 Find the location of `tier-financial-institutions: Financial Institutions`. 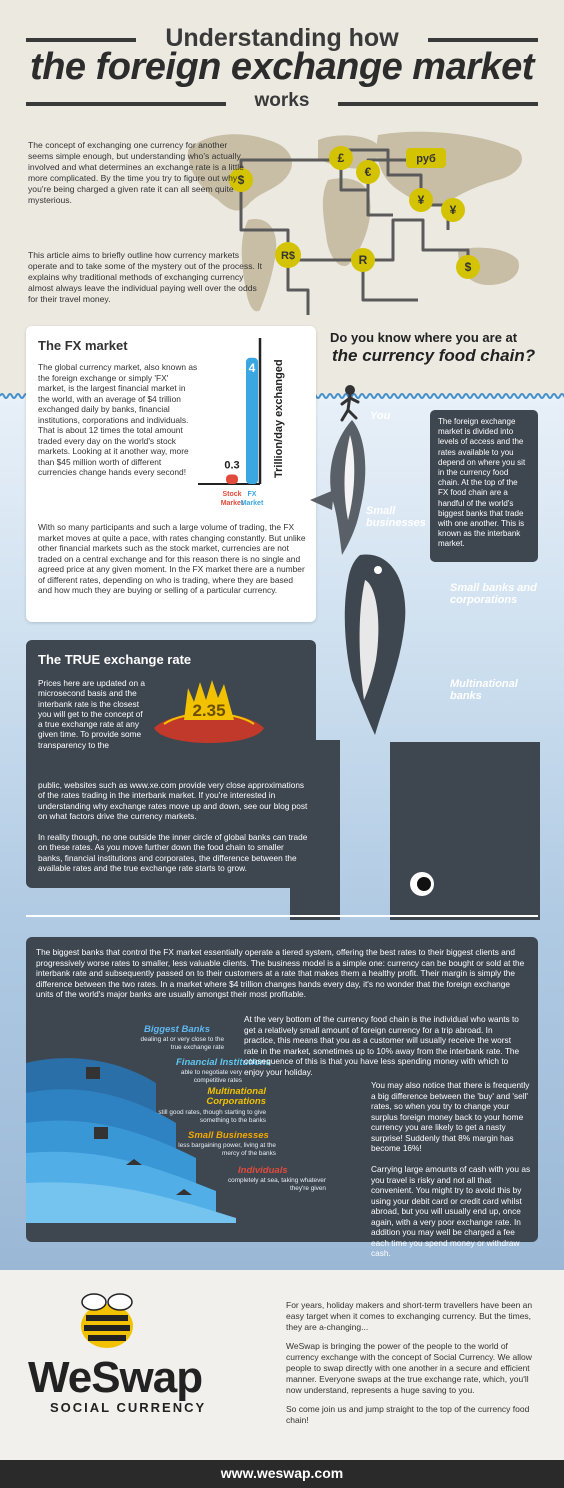

tier-financial-institutions: Financial Institutions is located at coordinates (224, 1062).